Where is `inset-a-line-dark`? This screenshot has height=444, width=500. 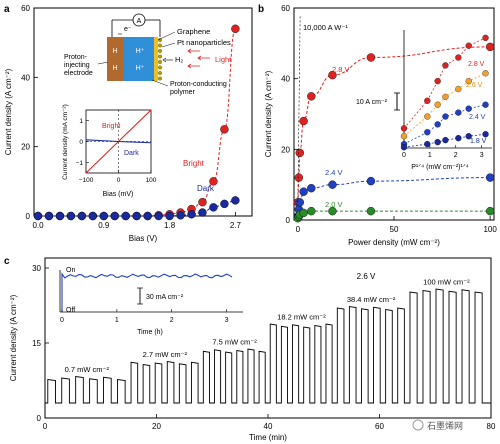
inset-a-line-dark is located at coordinates (118, 141).